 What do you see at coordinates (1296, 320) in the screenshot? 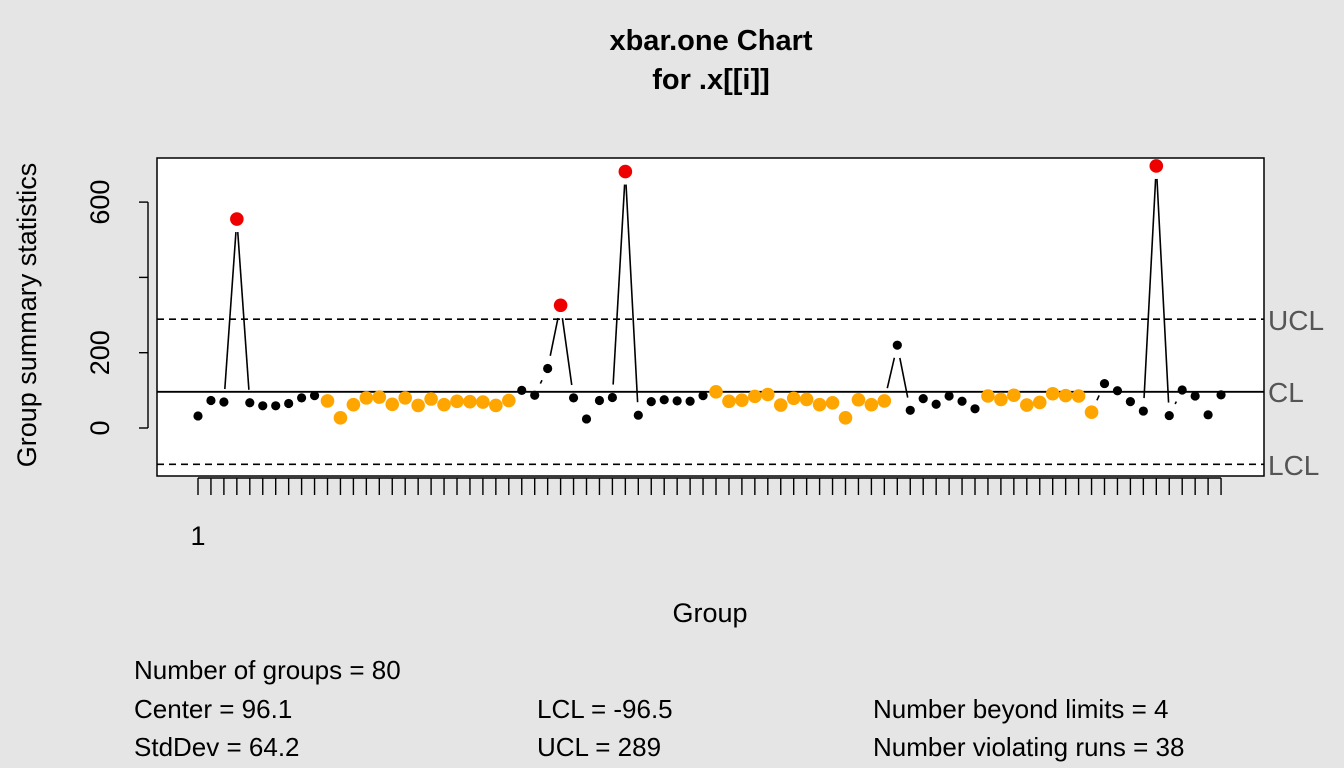
I see `ucl-label: UCL` at bounding box center [1296, 320].